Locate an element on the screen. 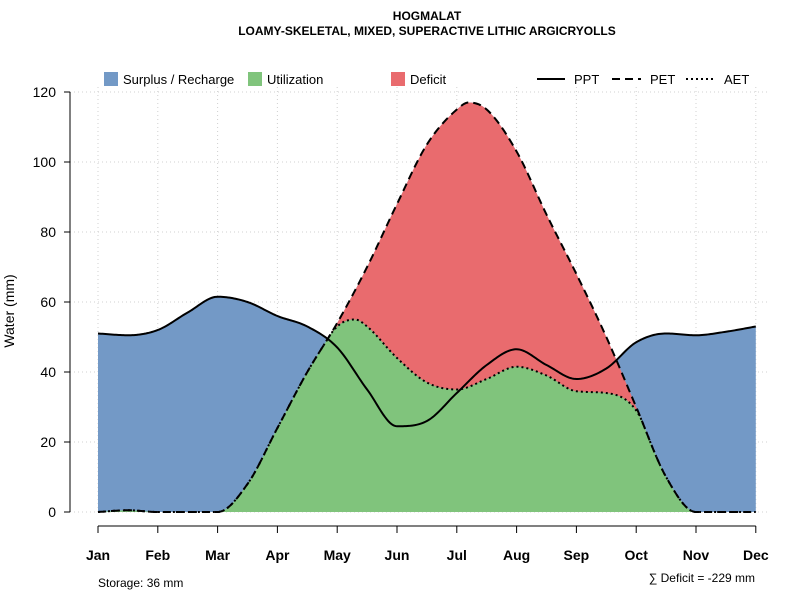 This screenshot has width=800, height=600. y-tick-label: 120 is located at coordinates (45, 92).